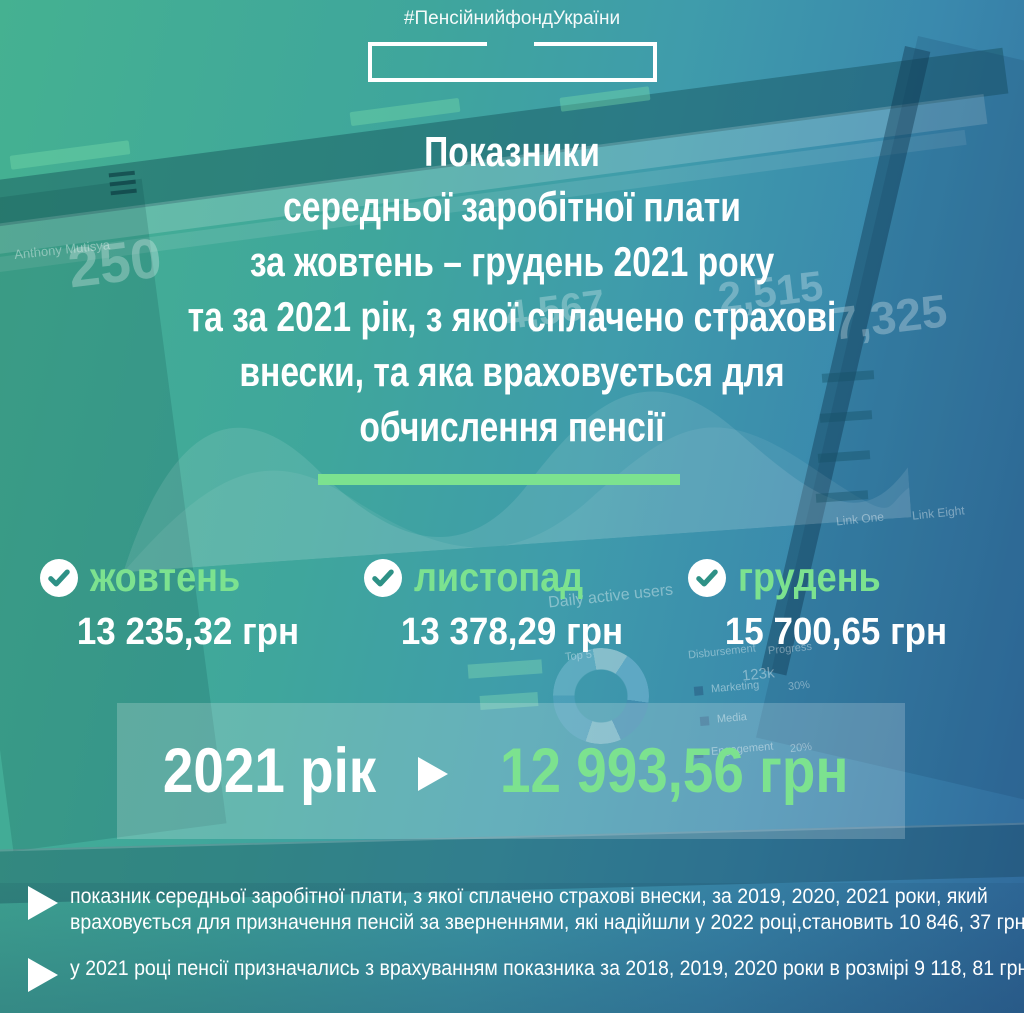 This screenshot has height=1013, width=1024. I want to click on title-line: за жовтень – грудень 2021 року, so click(512, 261).